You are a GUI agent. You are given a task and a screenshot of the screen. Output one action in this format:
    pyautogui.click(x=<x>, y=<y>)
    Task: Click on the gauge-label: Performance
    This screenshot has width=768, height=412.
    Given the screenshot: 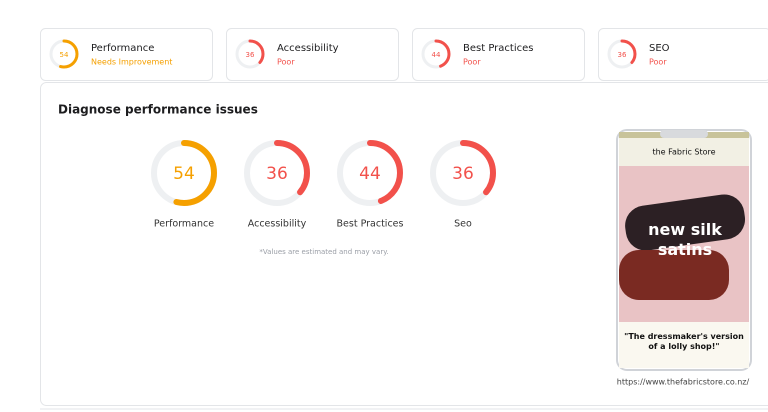 What is the action you would take?
    pyautogui.click(x=184, y=224)
    